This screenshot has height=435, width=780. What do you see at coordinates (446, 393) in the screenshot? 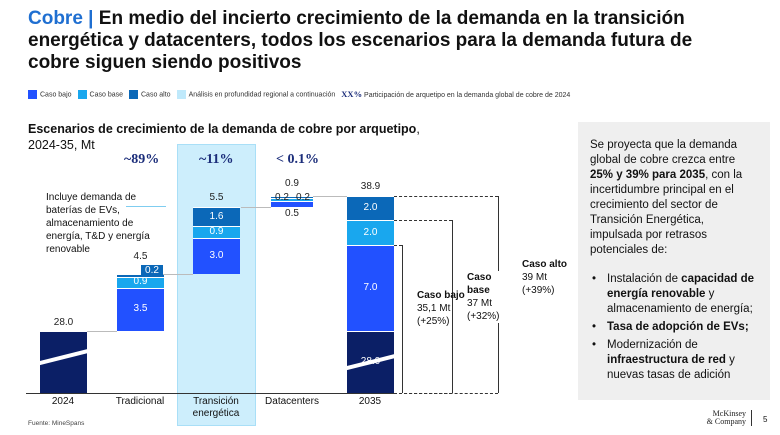
I see `bracket-alto-bottom` at bounding box center [446, 393].